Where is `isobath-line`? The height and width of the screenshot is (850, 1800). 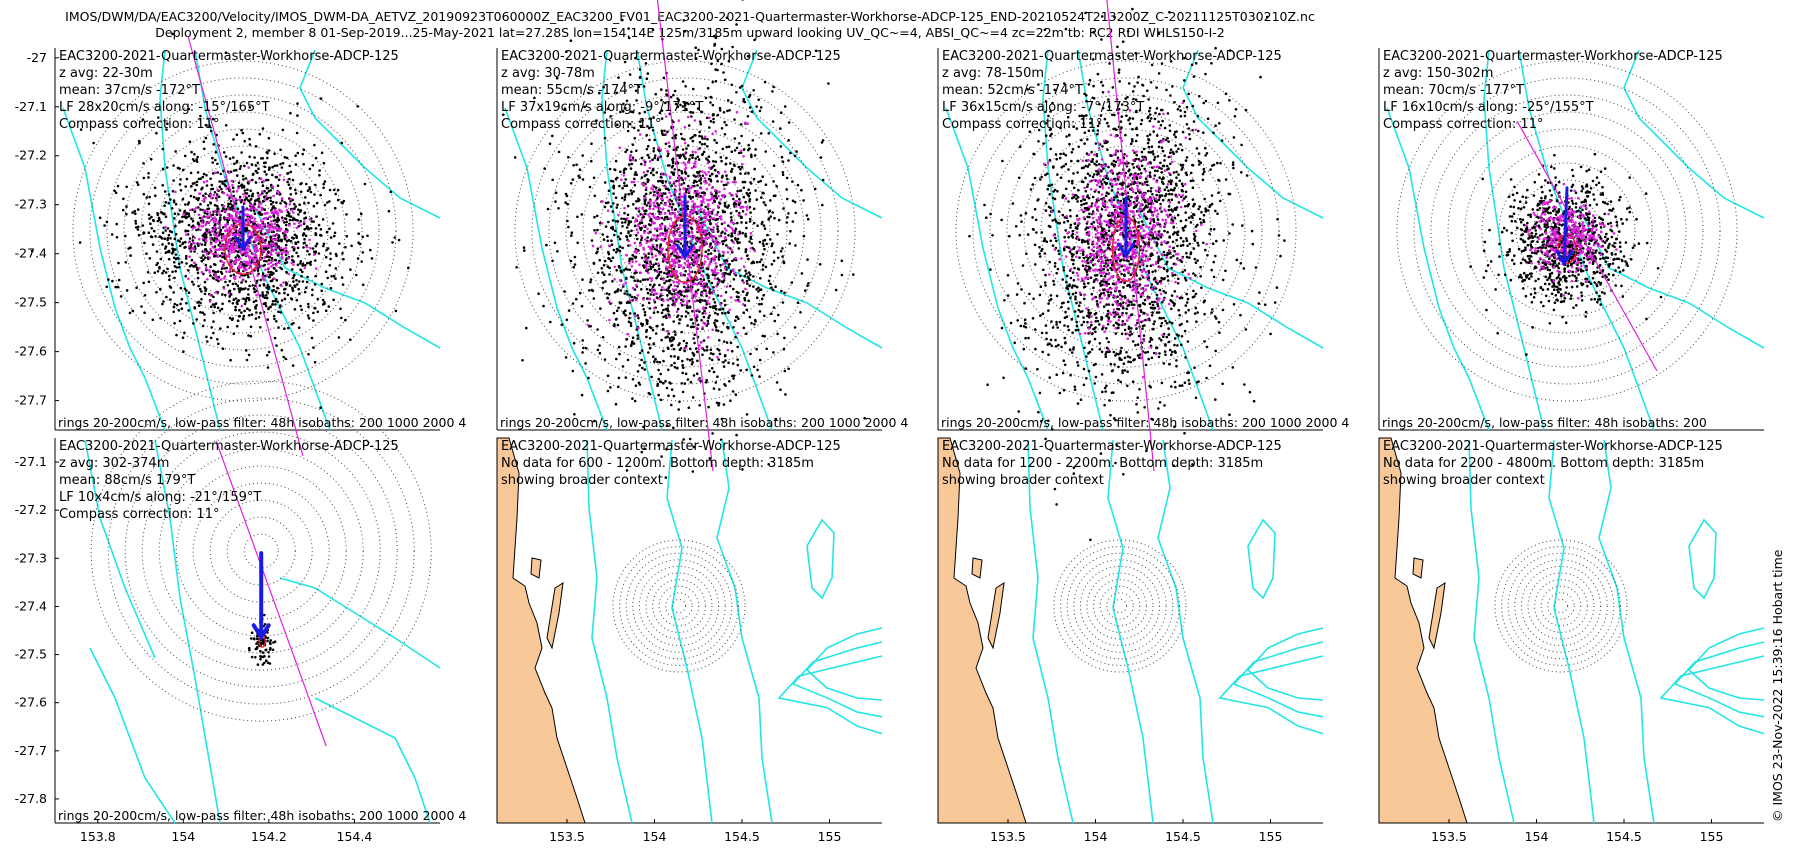
isobath-line is located at coordinates (114, 269).